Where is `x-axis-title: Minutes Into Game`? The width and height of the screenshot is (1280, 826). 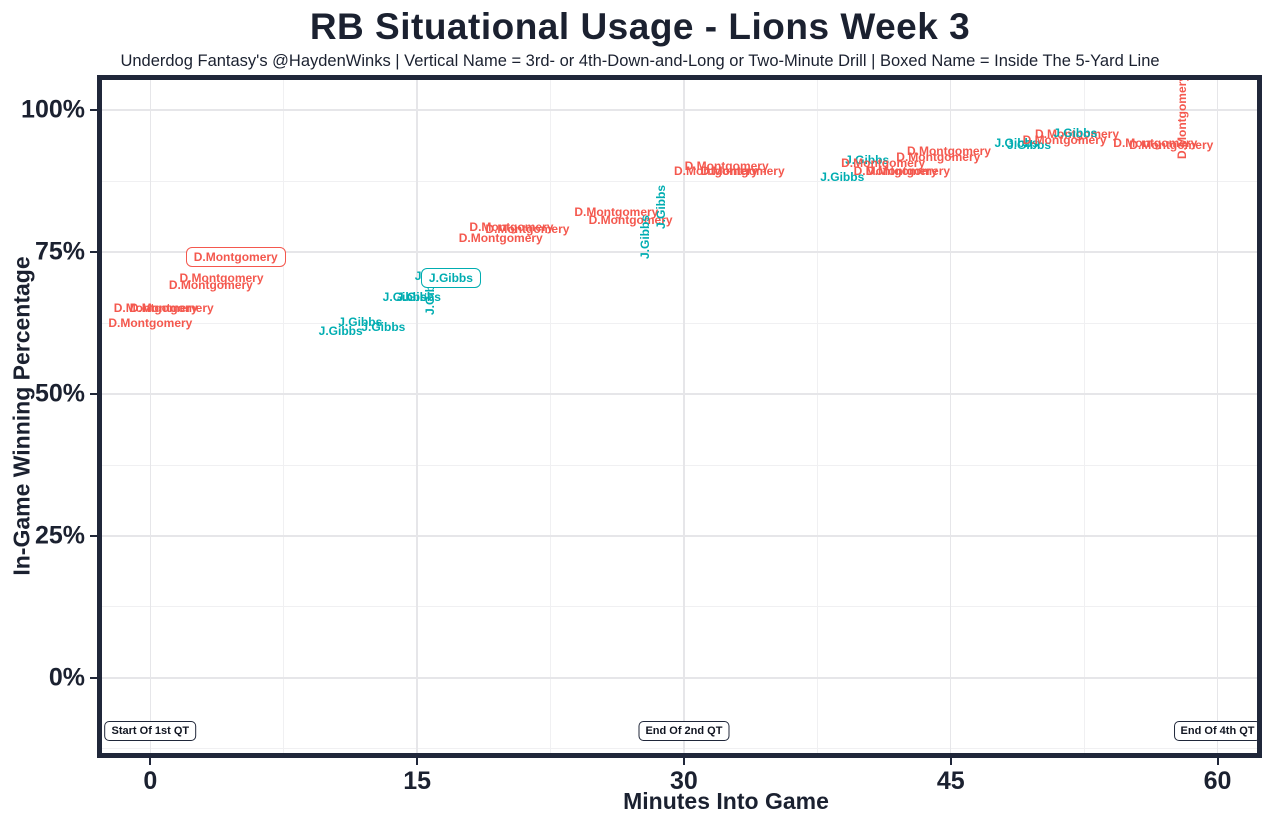 x-axis-title: Minutes Into Game is located at coordinates (640, 801).